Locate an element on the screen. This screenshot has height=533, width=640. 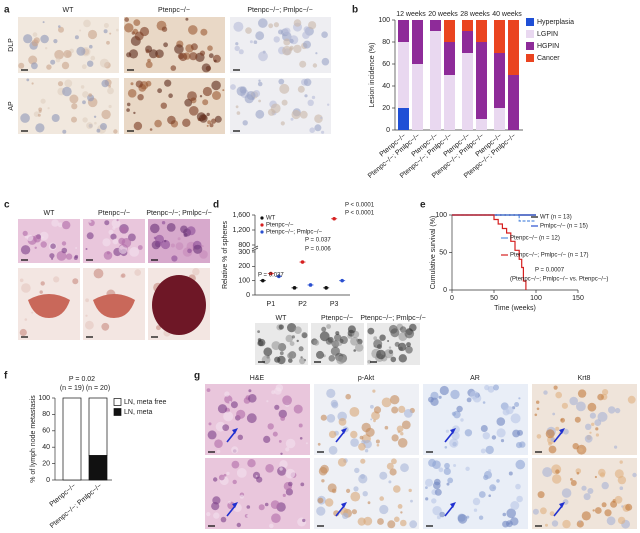
micrograph-bg is located at coordinates (257, 493).